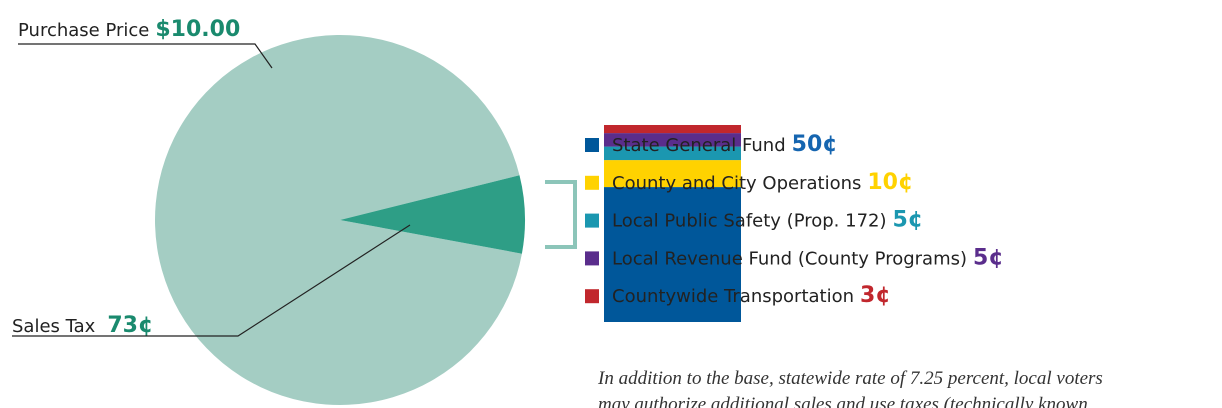 The image size is (1222, 408). What do you see at coordinates (890, 182) in the screenshot?
I see `legend-value: 10¢` at bounding box center [890, 182].